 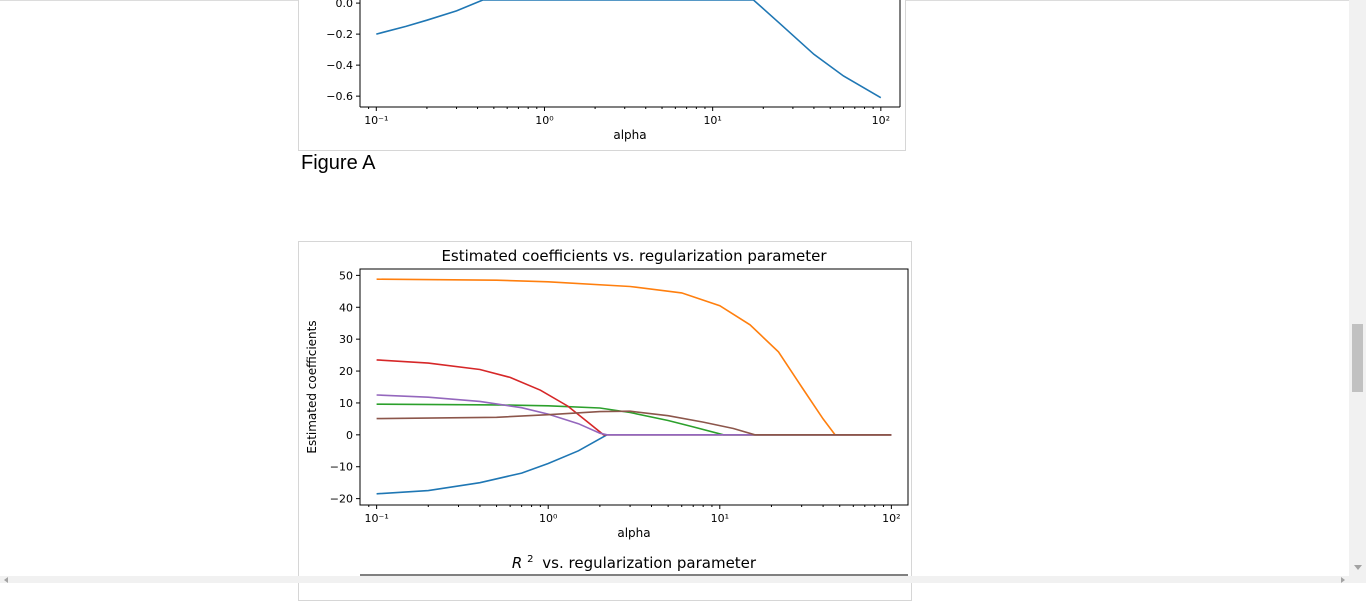 I want to click on figure-a-y-tick-label: −0.4, so click(x=339, y=65).